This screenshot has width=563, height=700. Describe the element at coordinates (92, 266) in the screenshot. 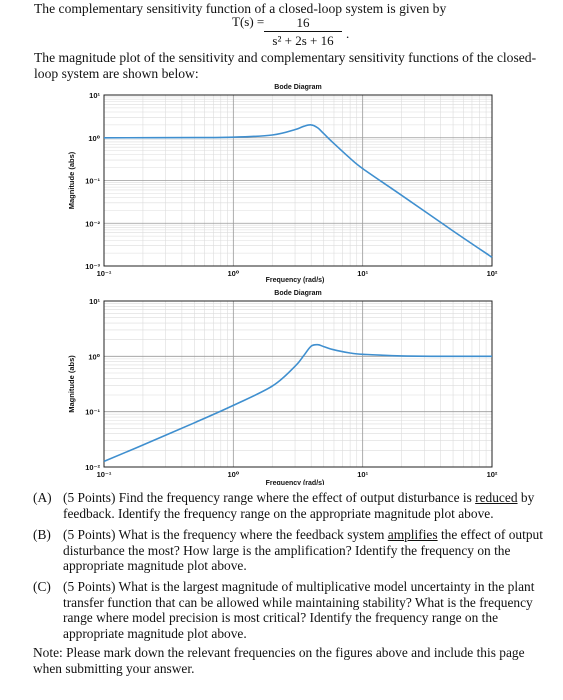

I see `y-tick-label: 10⁻³` at that location.